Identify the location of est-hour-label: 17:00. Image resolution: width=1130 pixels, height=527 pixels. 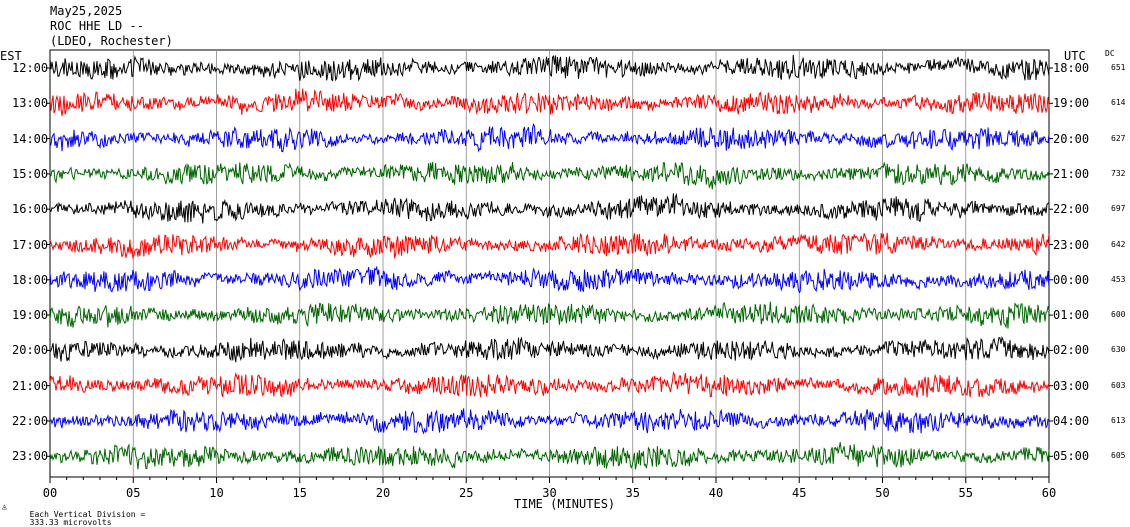
(30, 244).